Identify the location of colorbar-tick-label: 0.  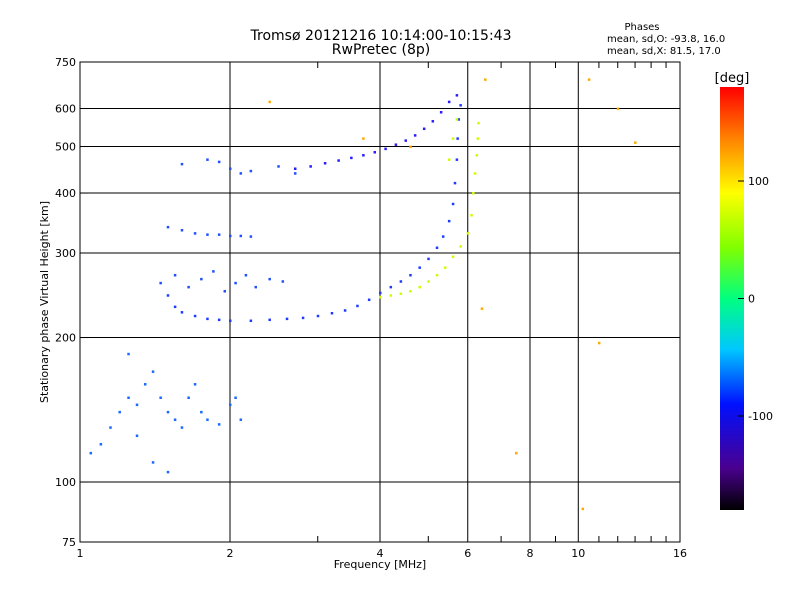
(751, 299).